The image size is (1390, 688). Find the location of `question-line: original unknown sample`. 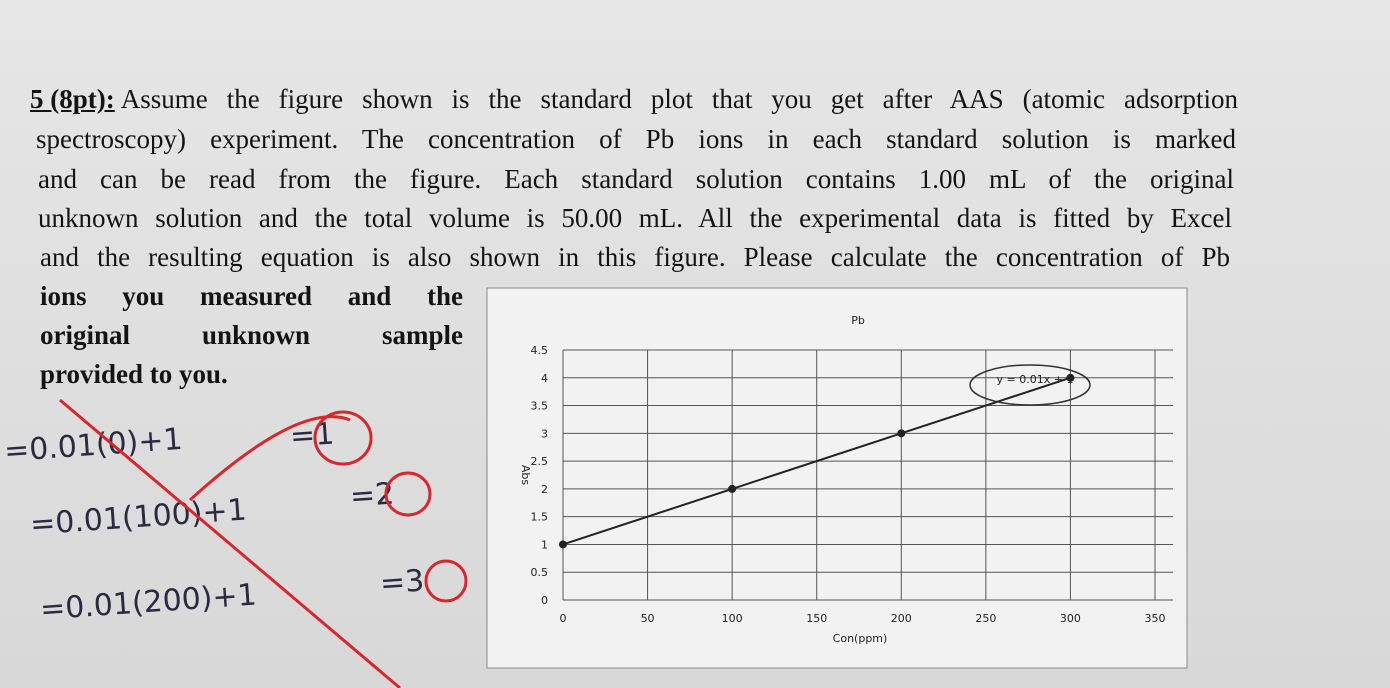

question-line: original unknown sample is located at coordinates (251, 335).